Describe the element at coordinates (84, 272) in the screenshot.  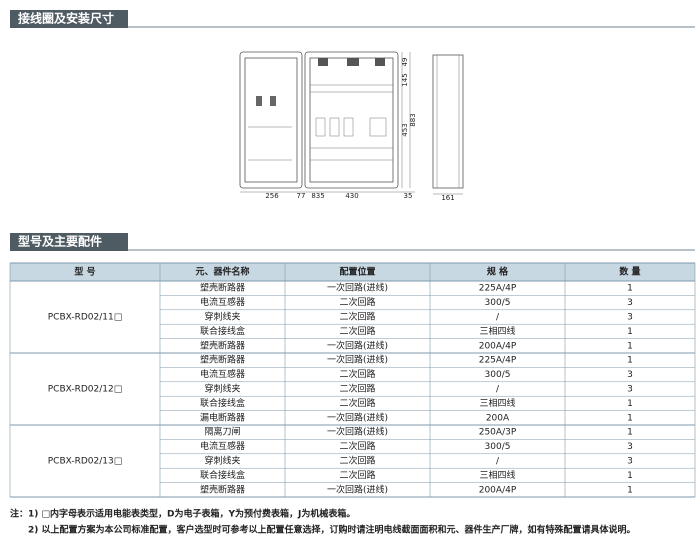
I see `table-header-cell: 型 号` at that location.